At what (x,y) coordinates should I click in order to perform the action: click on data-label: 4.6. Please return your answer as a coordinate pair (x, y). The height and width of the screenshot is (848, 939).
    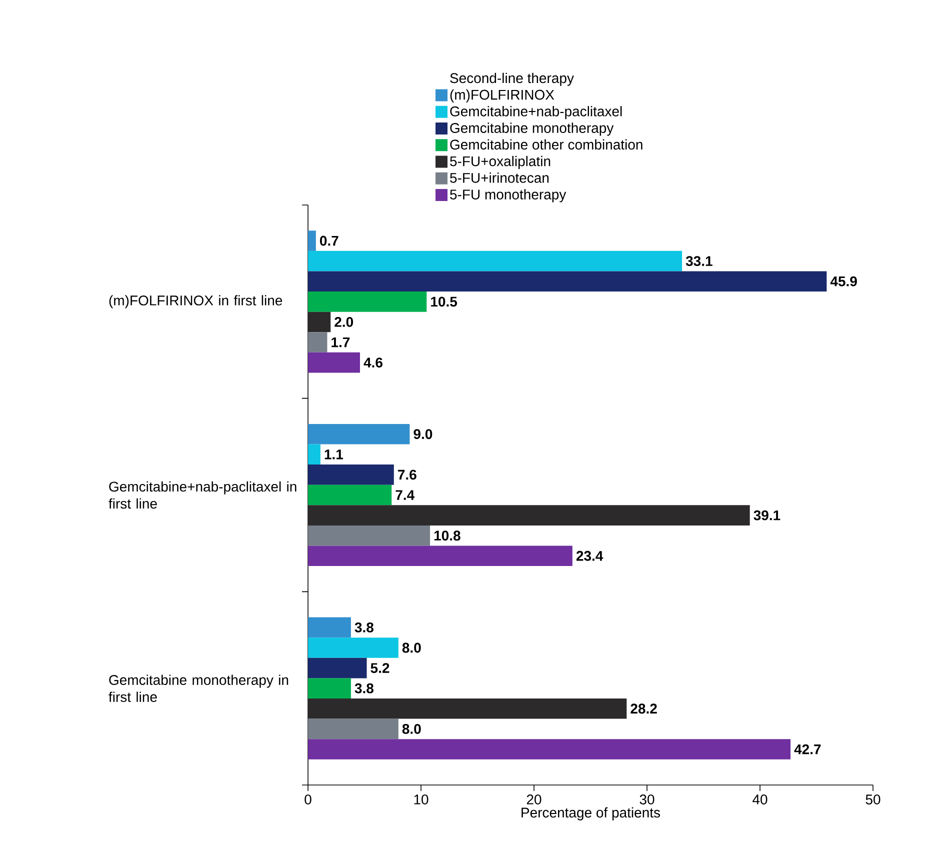
    Looking at the image, I should click on (373, 363).